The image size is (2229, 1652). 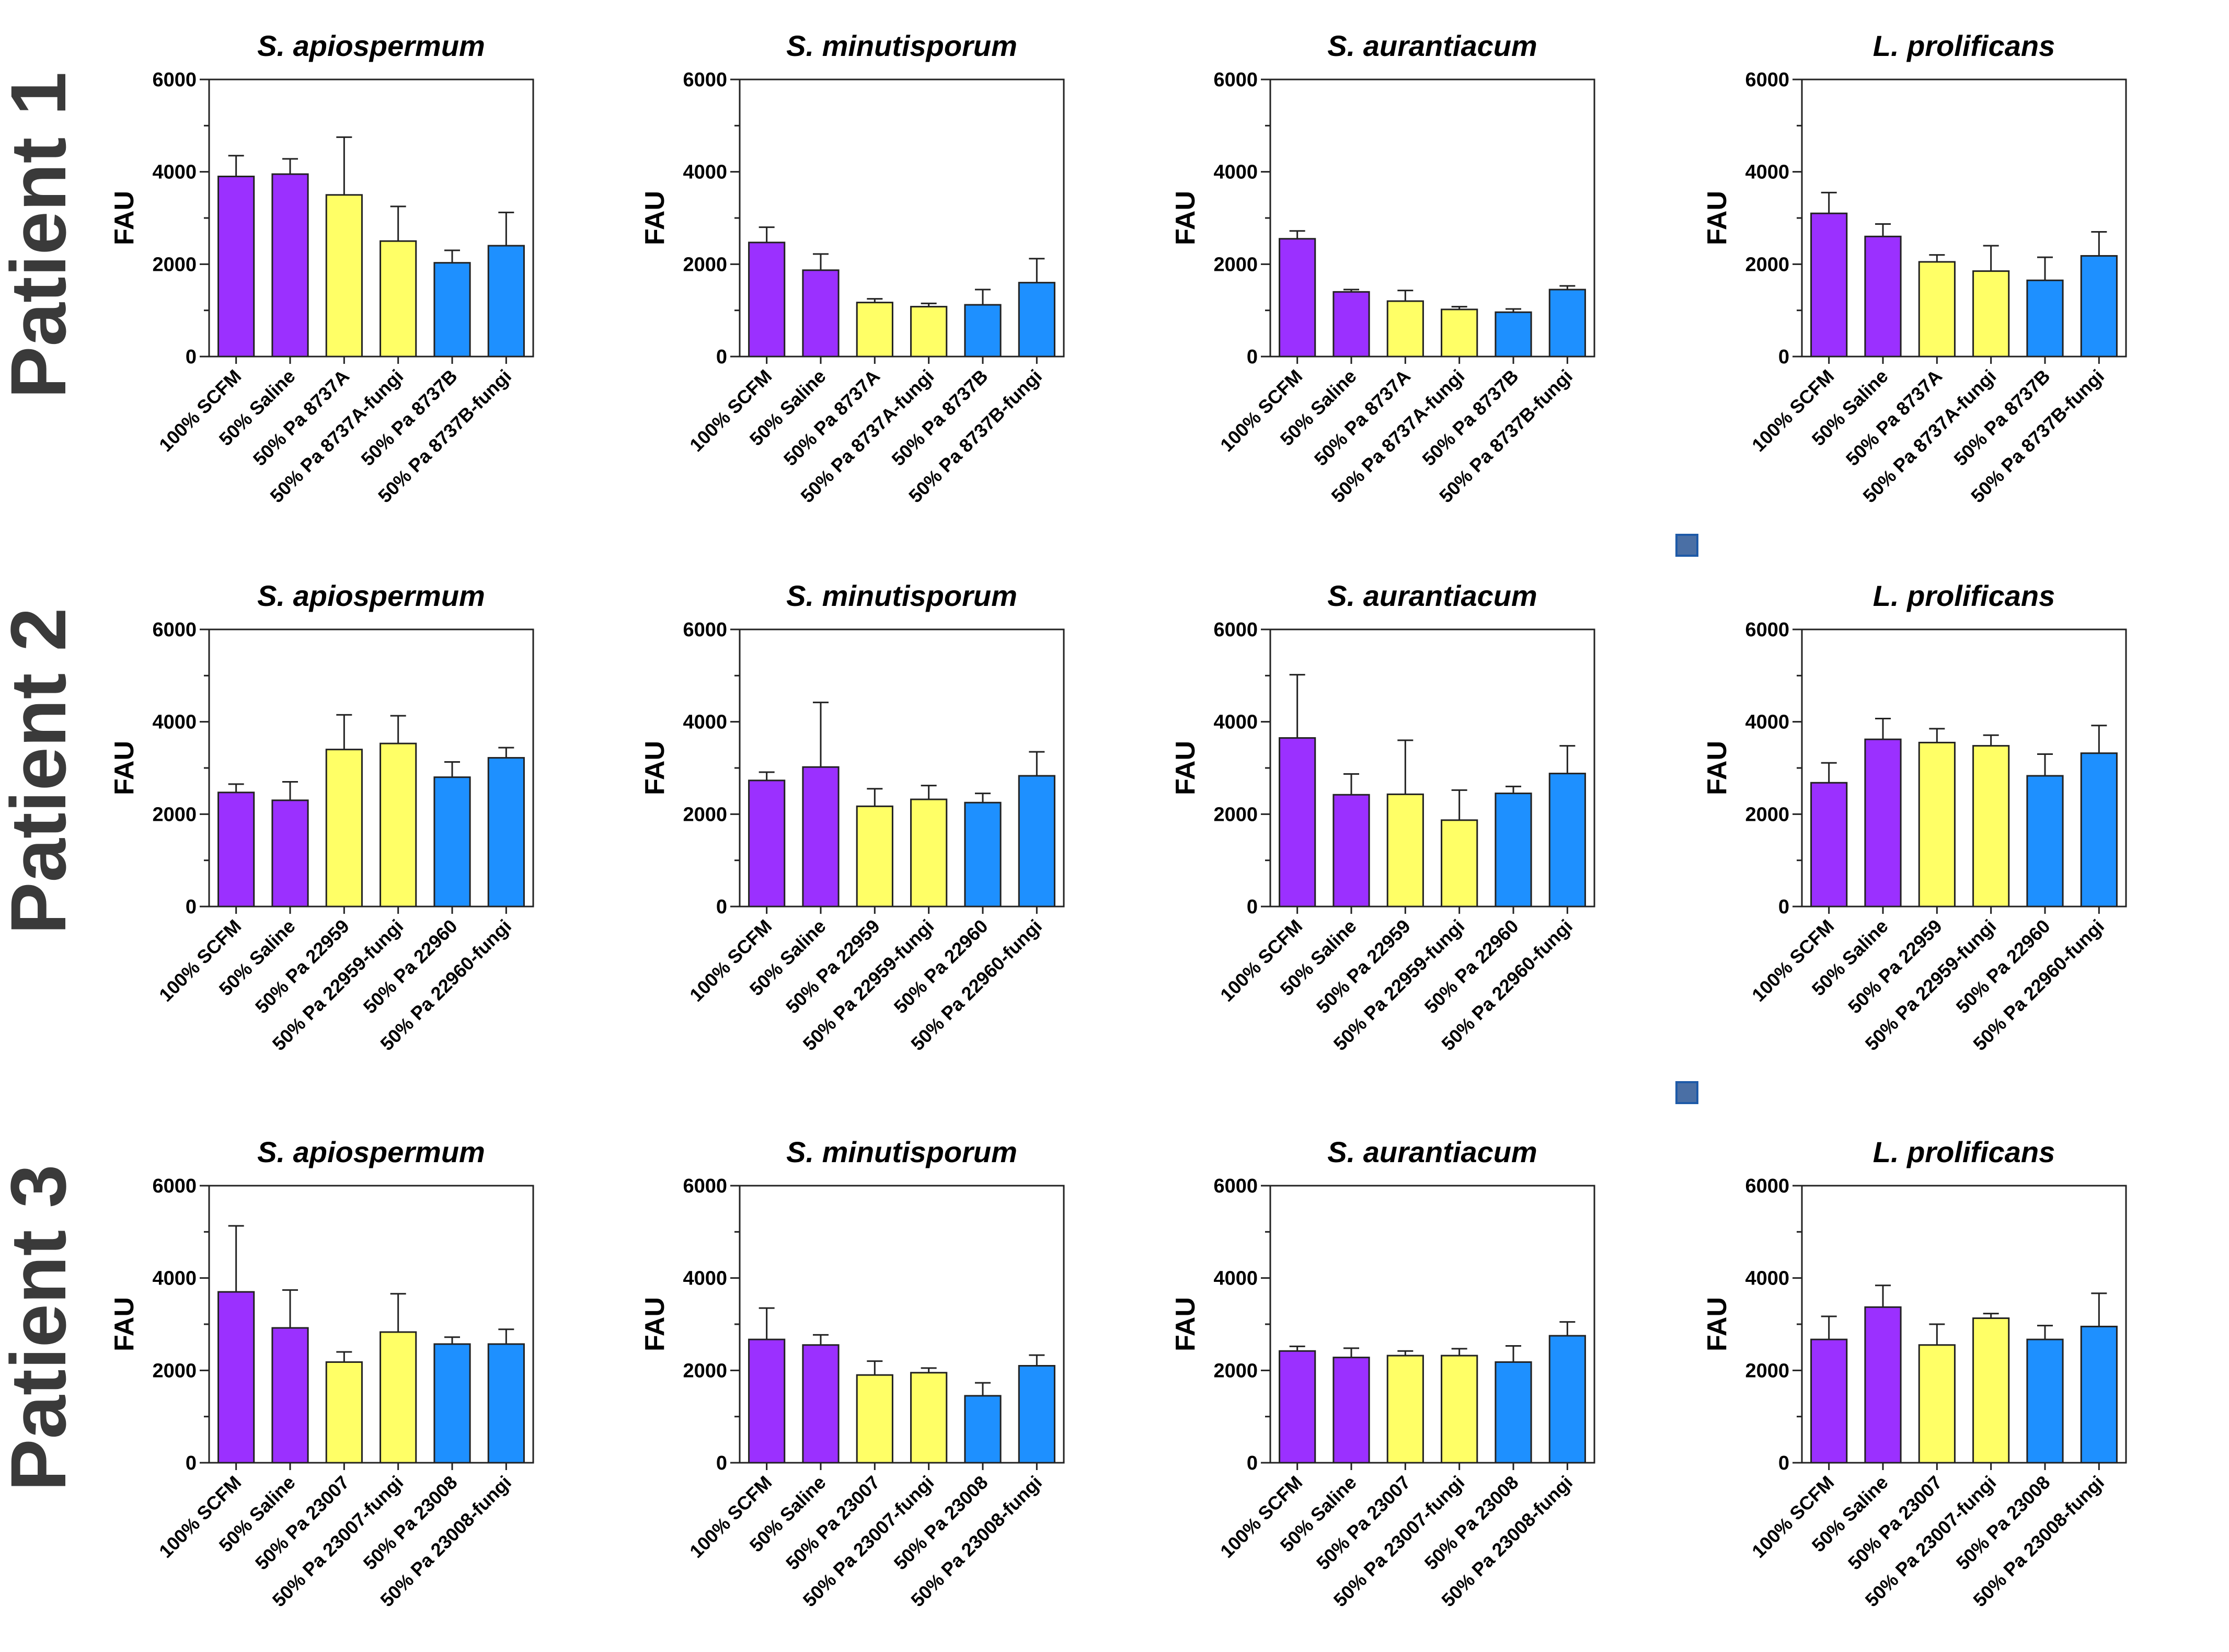 What do you see at coordinates (41, 235) in the screenshot?
I see `row-label-patient-1: Patient 1` at bounding box center [41, 235].